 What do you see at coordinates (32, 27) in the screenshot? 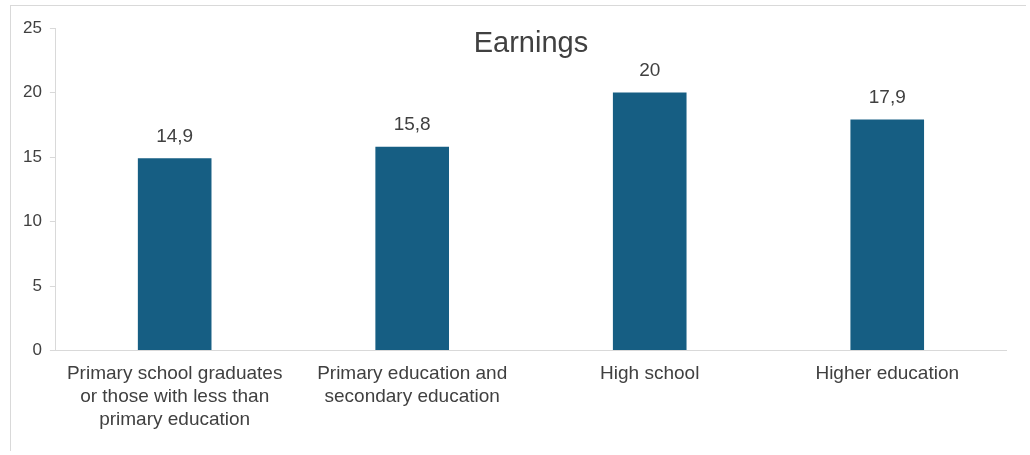
I see `y-tick-label: 25` at bounding box center [32, 27].